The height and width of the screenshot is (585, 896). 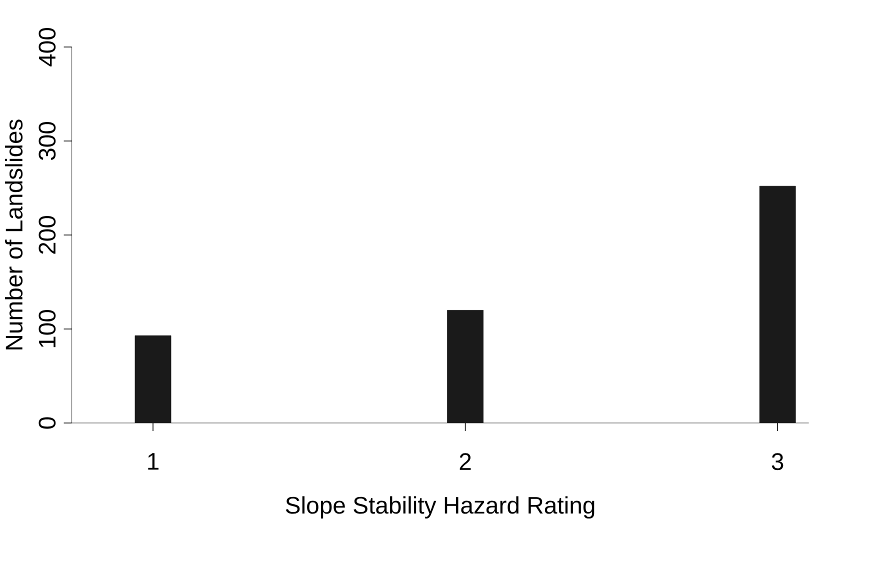 I want to click on x-tick-label: 2, so click(x=465, y=461).